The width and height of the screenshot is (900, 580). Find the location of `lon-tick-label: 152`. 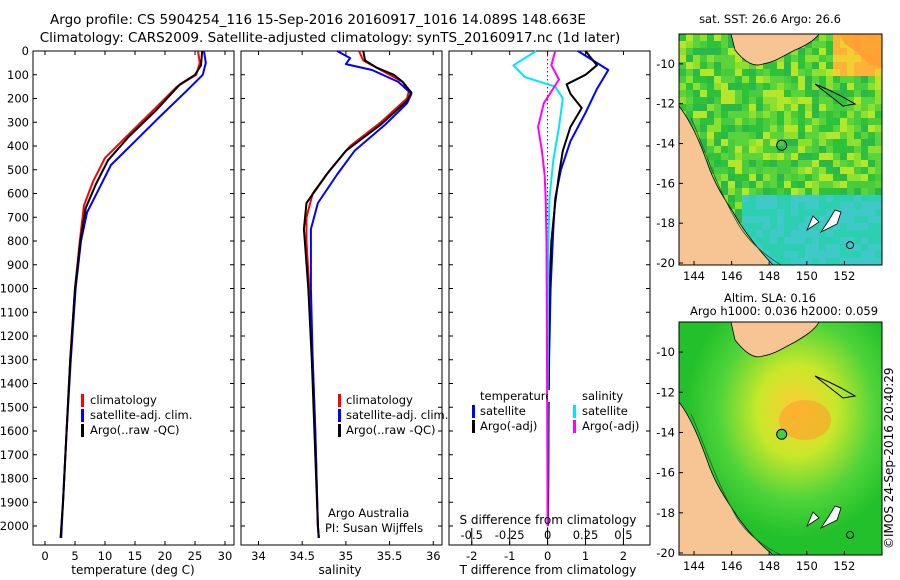

lon-tick-label: 152 is located at coordinates (844, 566).